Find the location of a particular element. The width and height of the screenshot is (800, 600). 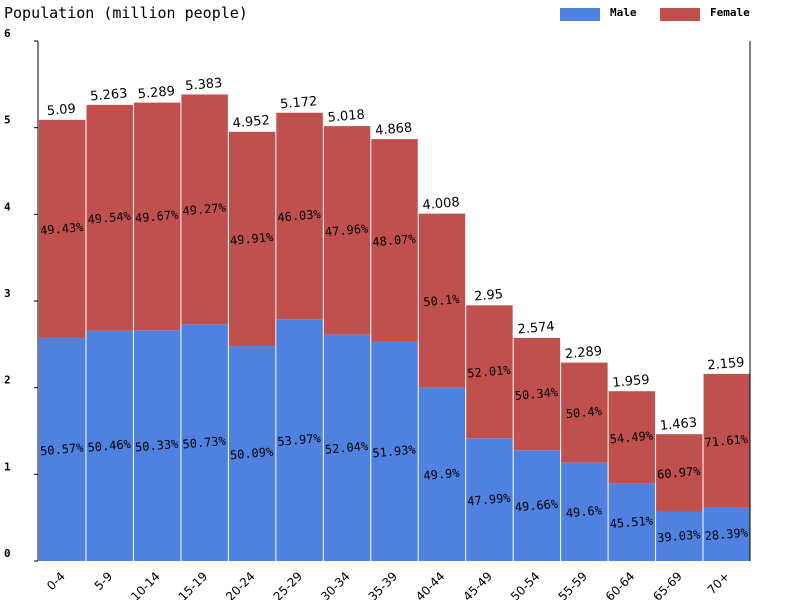

share-label: 47.99% is located at coordinates (489, 500).